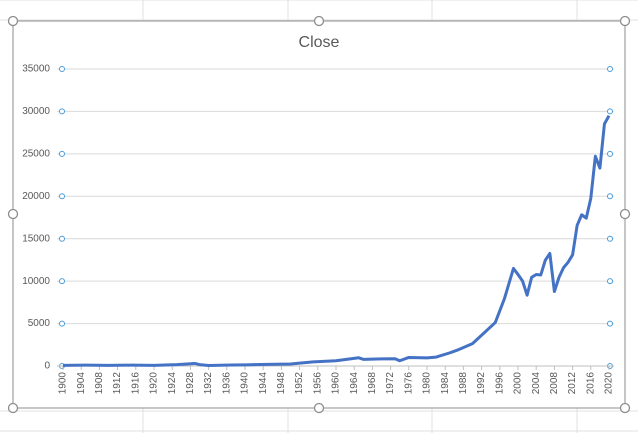 The image size is (638, 433). Describe the element at coordinates (135, 383) in the screenshot. I see `x-tick-label: 1916` at that location.